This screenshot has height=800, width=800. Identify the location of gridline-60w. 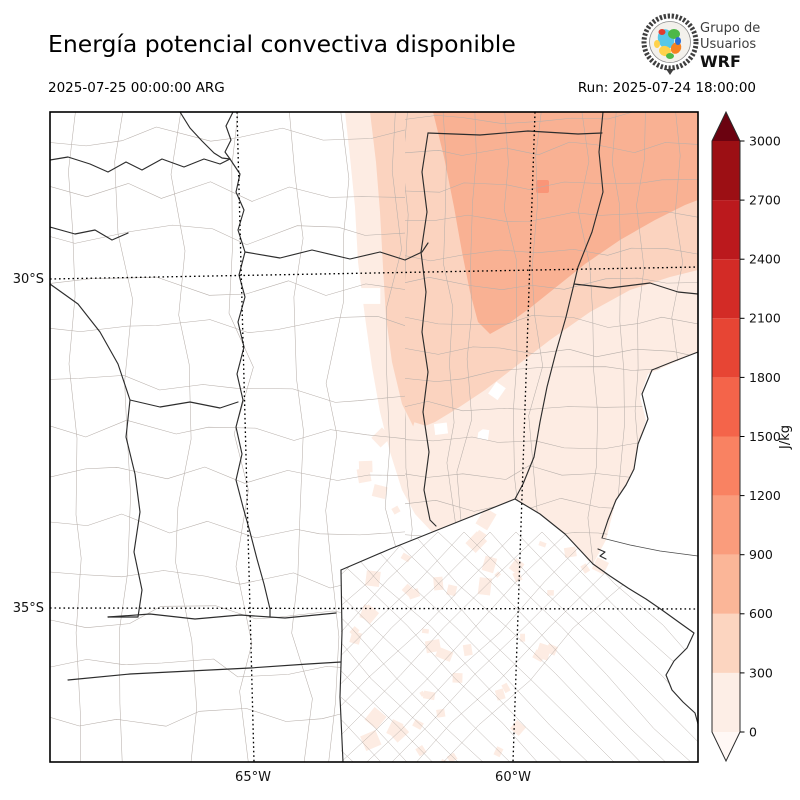
(524, 437).